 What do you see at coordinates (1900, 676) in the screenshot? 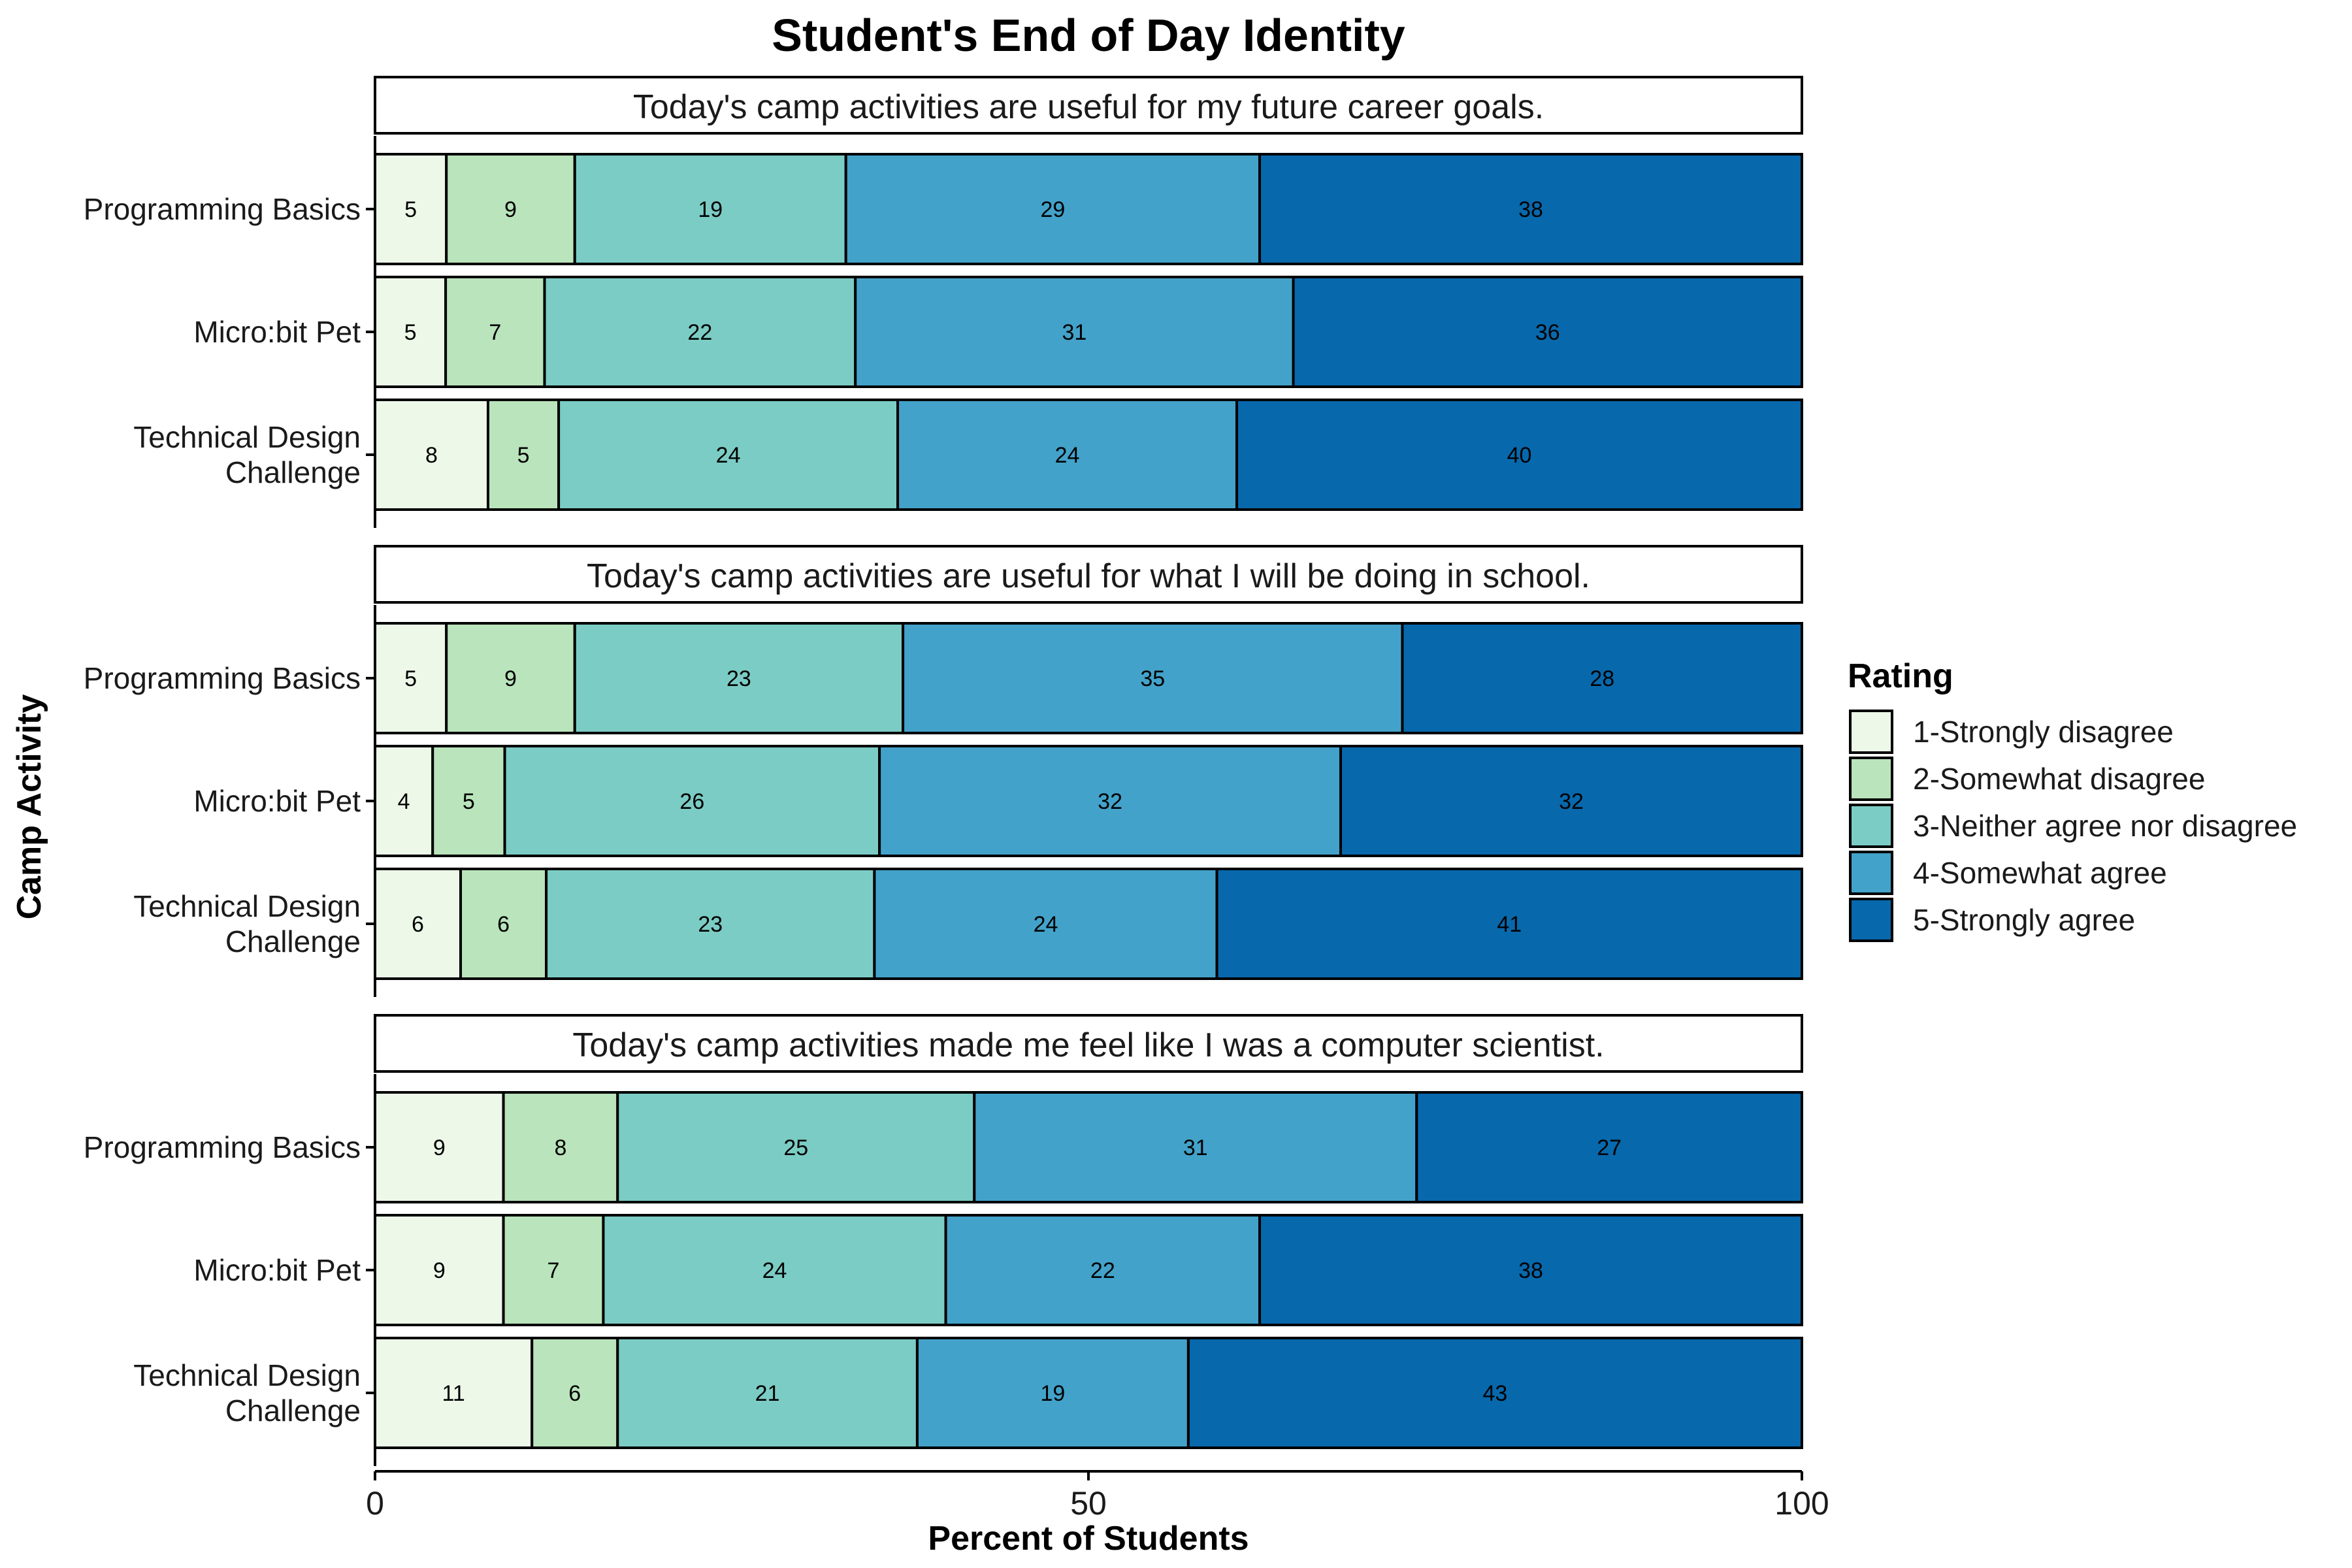
I see `legend-title: Rating` at bounding box center [1900, 676].